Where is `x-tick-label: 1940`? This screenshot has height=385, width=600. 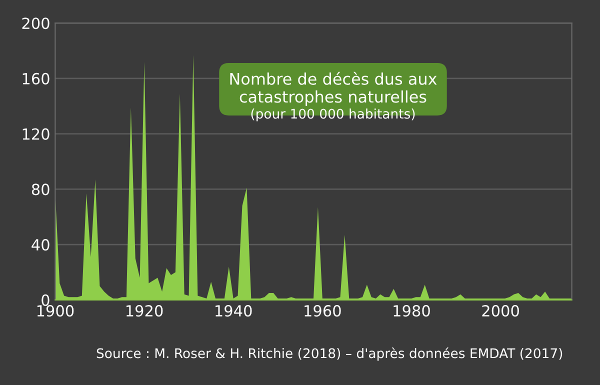 x-tick-label: 1940 is located at coordinates (234, 311).